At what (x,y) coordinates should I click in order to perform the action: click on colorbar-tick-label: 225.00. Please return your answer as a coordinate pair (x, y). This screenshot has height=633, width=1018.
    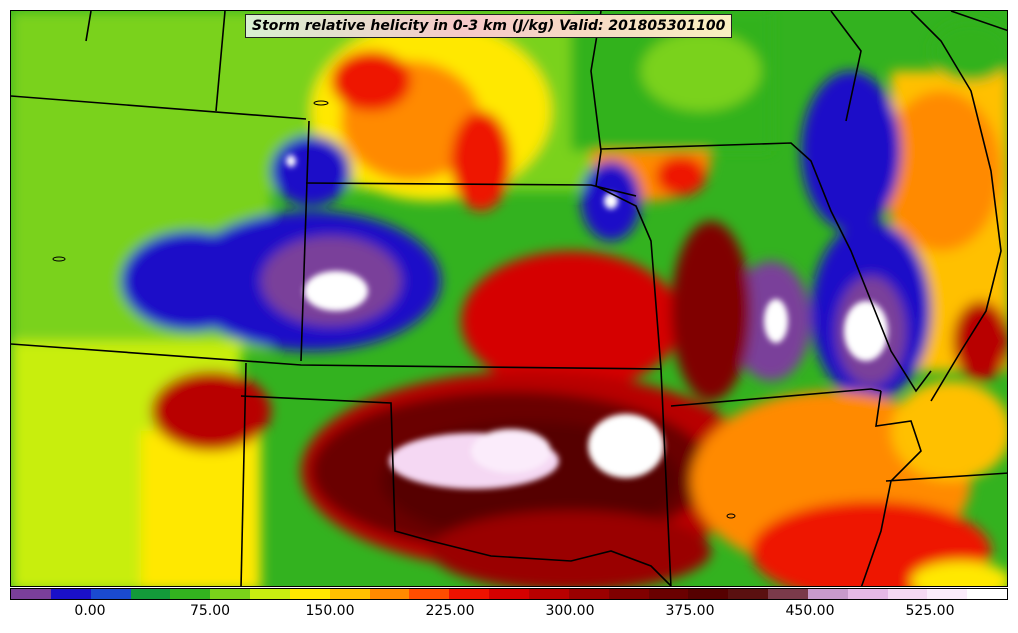
    Looking at the image, I should click on (450, 611).